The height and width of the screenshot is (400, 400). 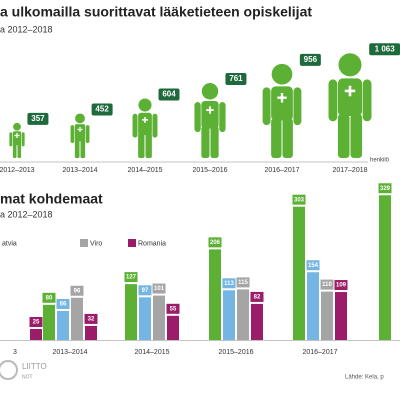 What do you see at coordinates (144, 170) in the screenshot?
I see `x-tick-label: 2014–2015` at bounding box center [144, 170].